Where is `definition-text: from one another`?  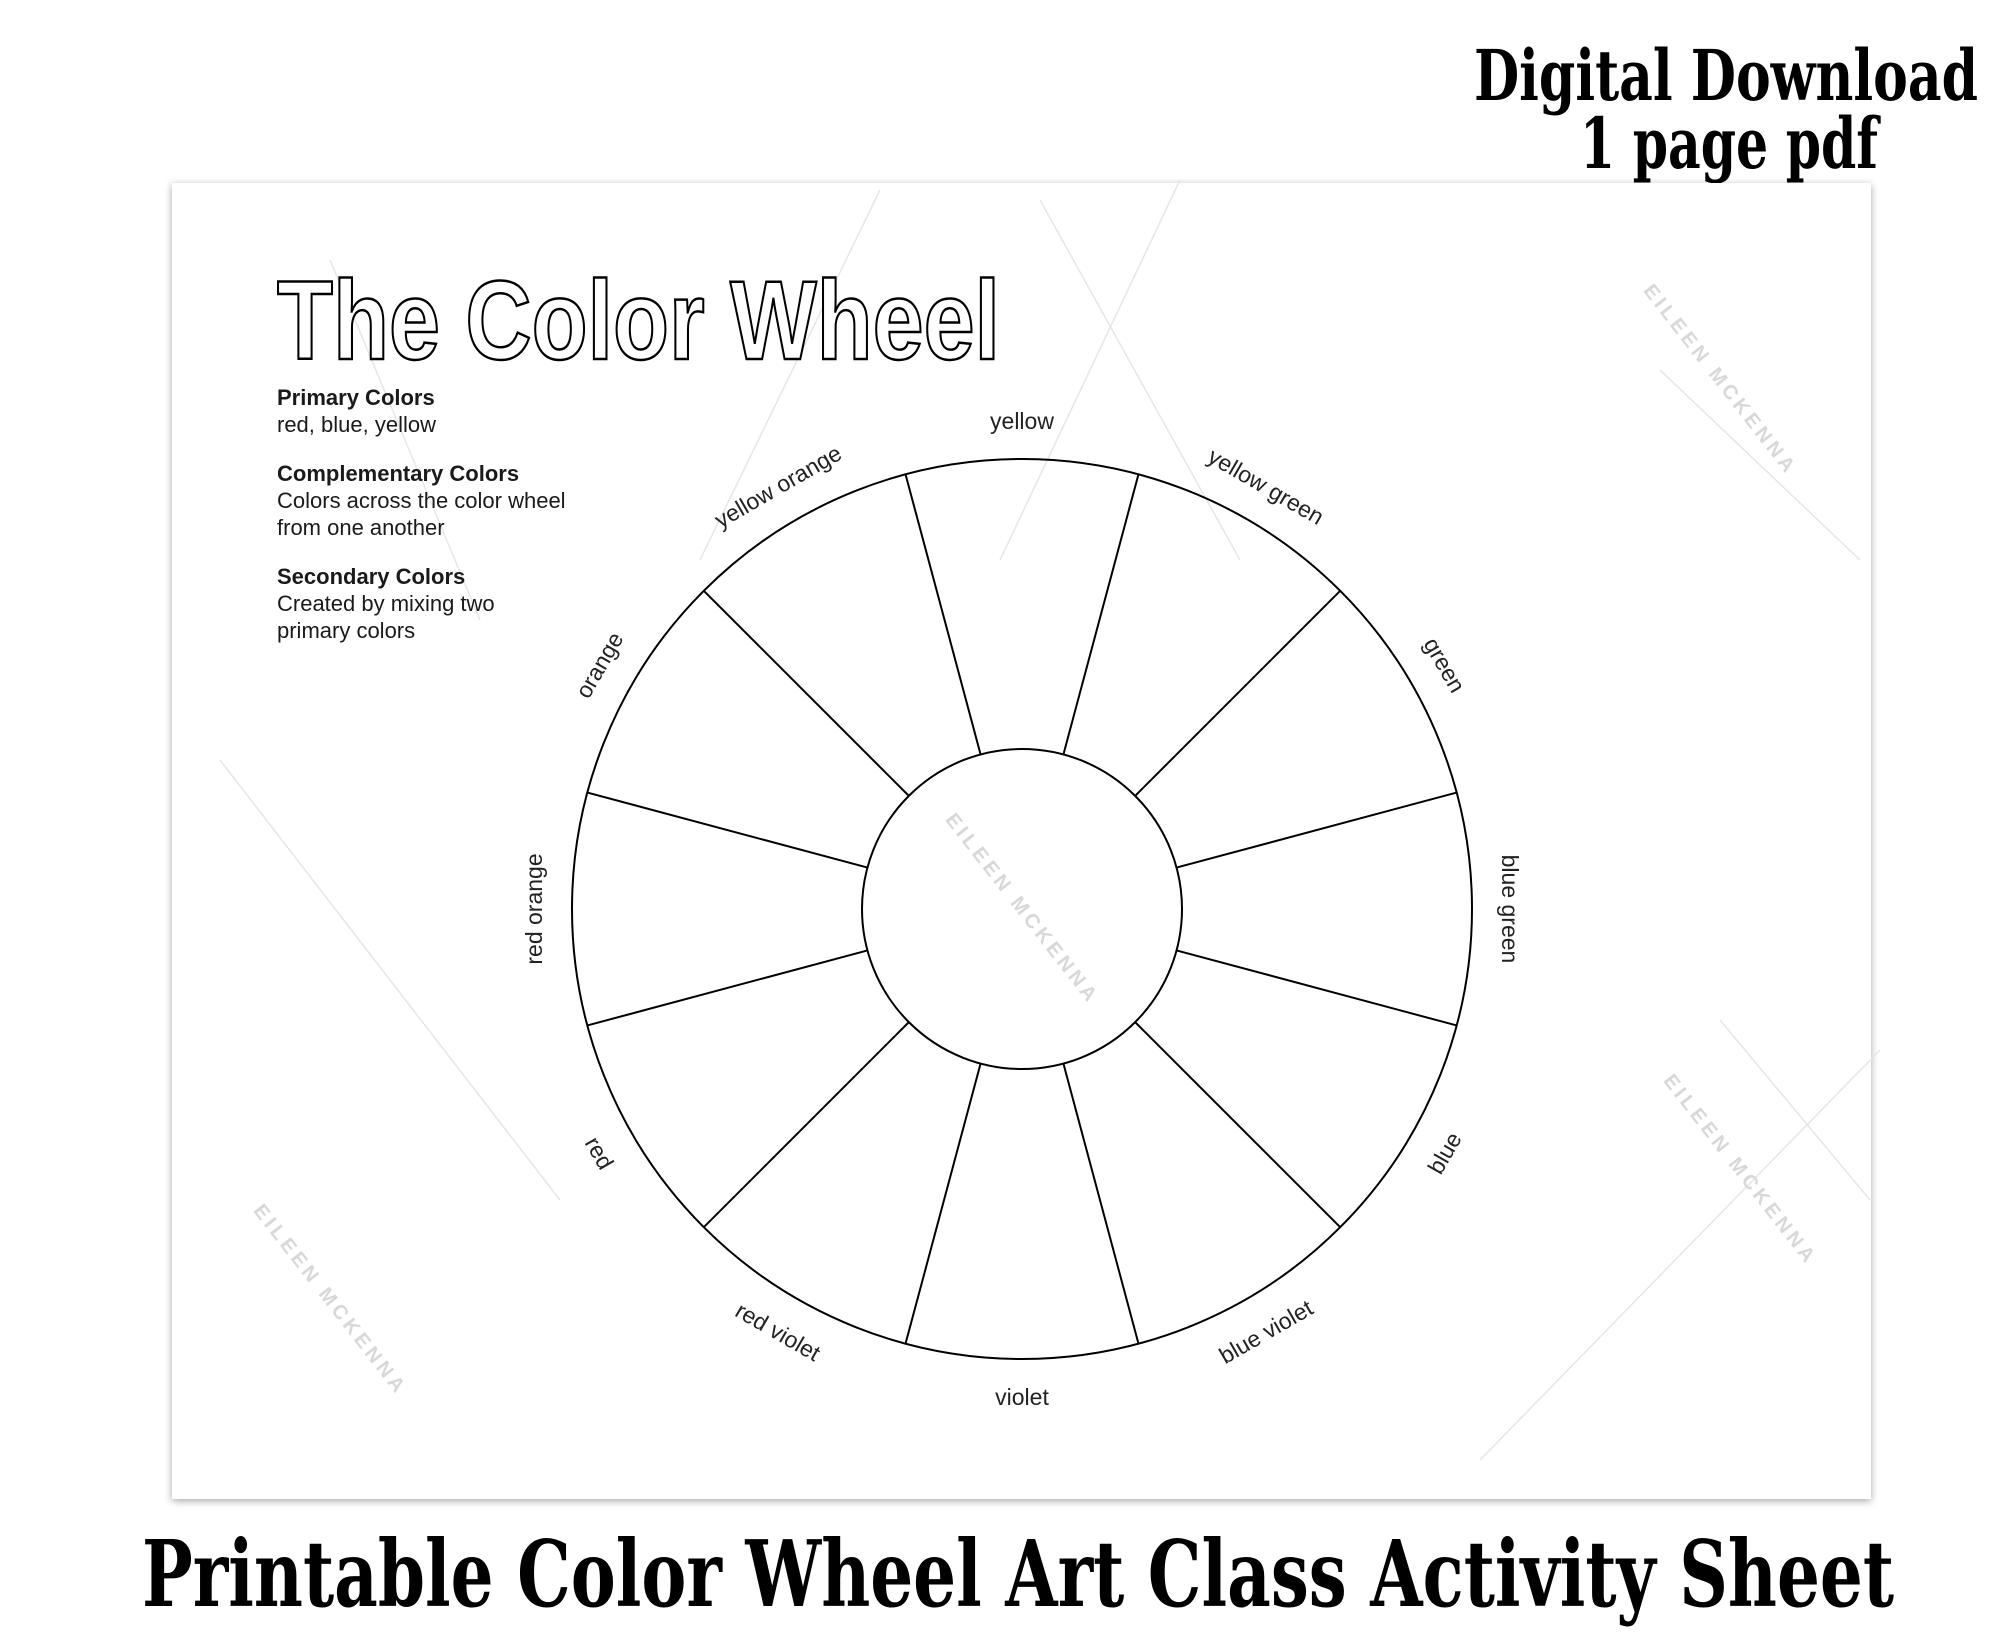
definition-text: from one another is located at coordinates (361, 527).